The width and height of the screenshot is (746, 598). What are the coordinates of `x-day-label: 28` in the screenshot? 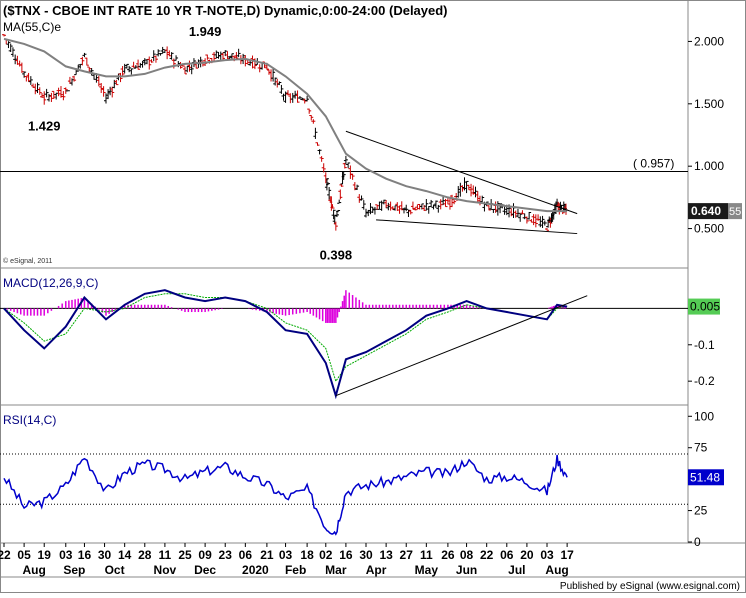 It's located at (145, 555).